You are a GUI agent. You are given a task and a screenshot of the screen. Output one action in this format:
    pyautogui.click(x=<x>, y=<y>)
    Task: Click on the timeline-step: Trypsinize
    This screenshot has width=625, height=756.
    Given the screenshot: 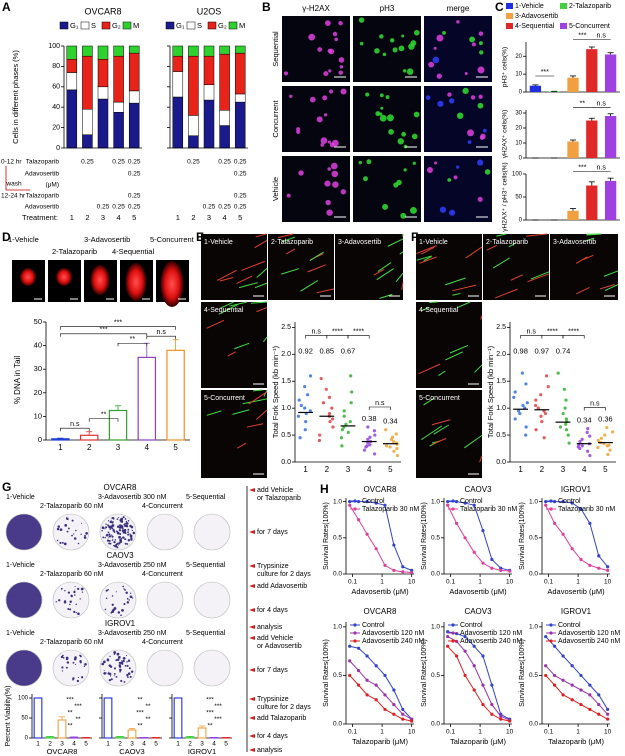 What is the action you would take?
    pyautogui.click(x=273, y=566)
    